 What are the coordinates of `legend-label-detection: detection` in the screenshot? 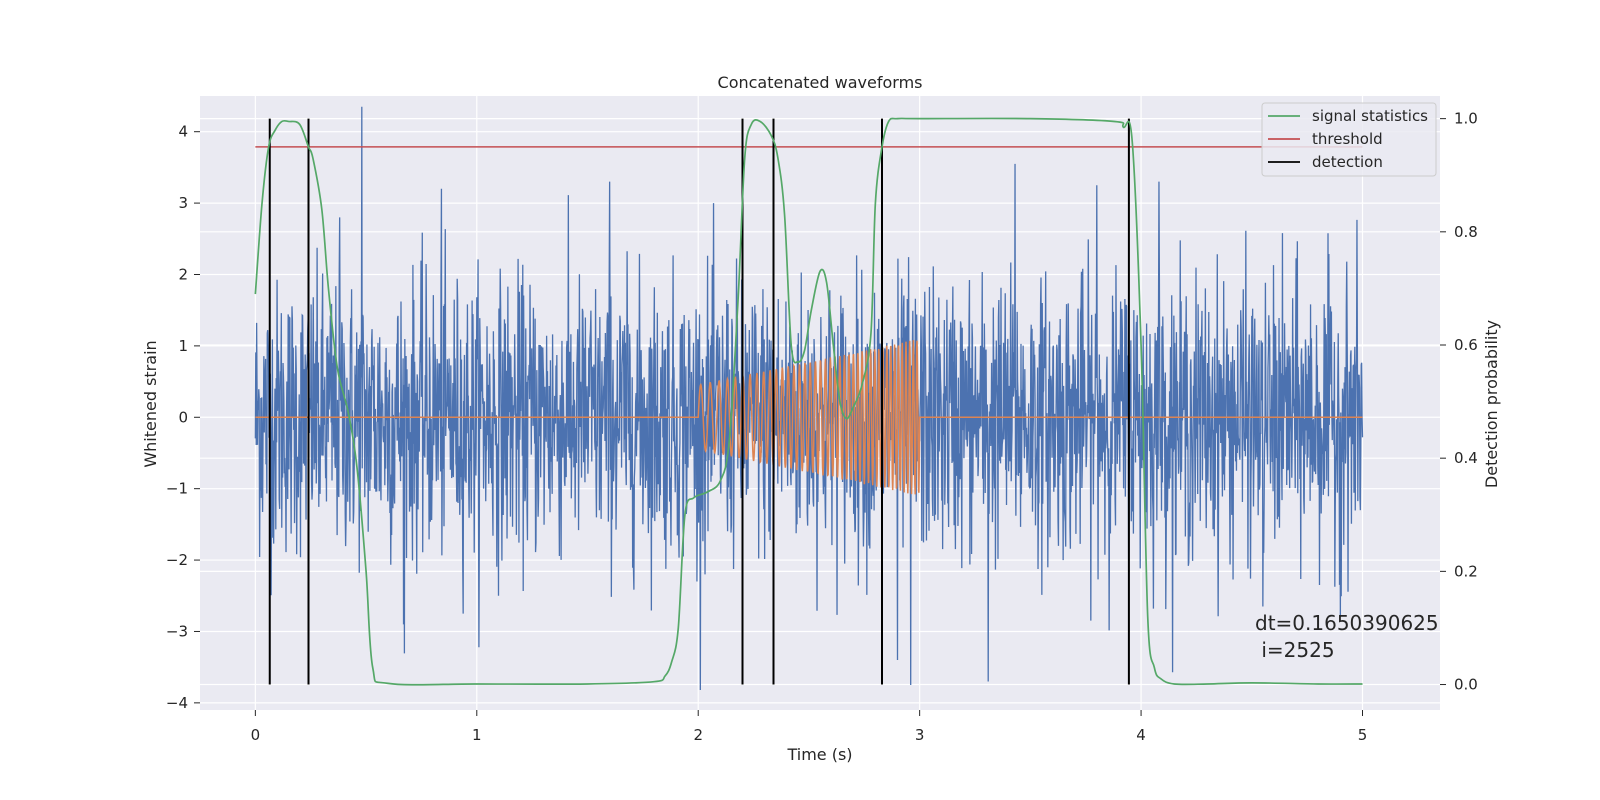 It's located at (1347, 162).